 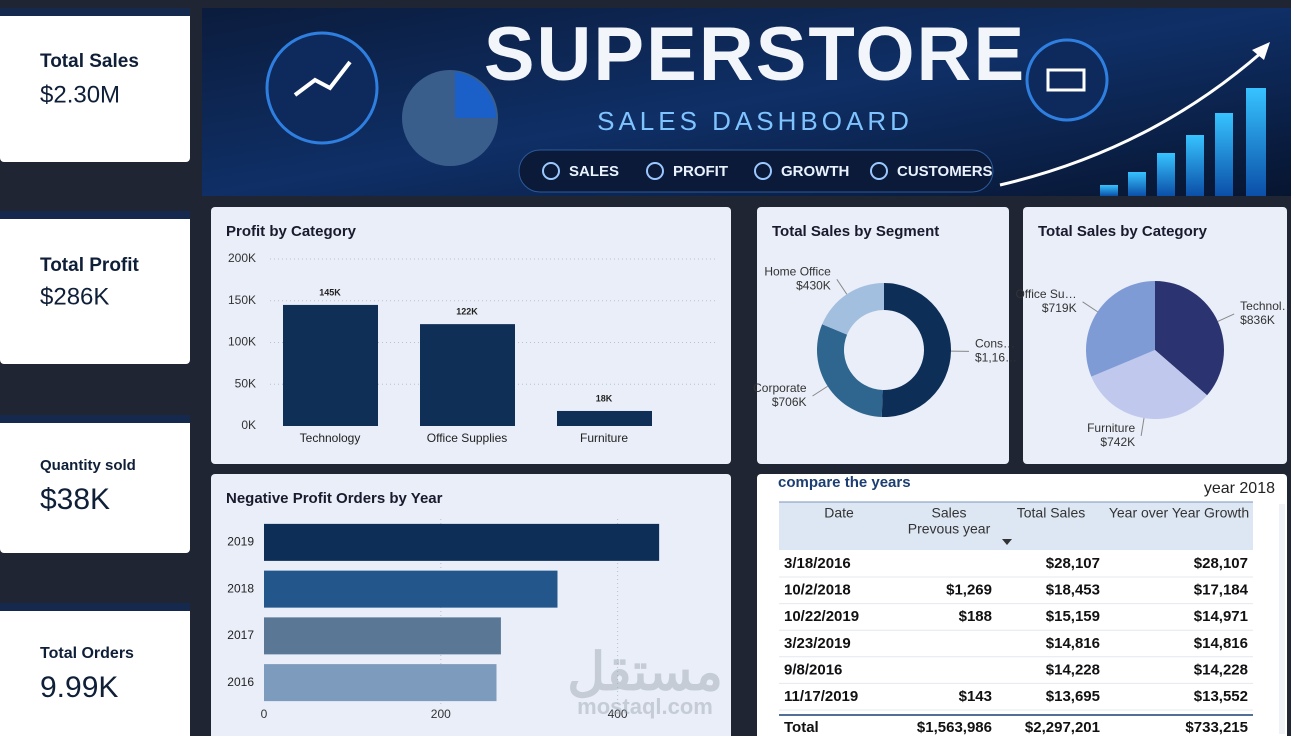 I want to click on table-cell: $13,695, so click(x=1073, y=696).